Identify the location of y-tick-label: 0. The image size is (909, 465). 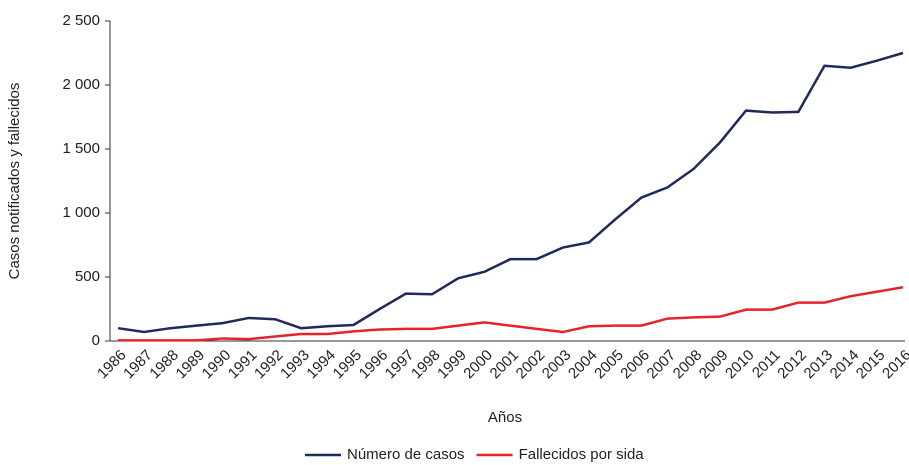
(96, 340).